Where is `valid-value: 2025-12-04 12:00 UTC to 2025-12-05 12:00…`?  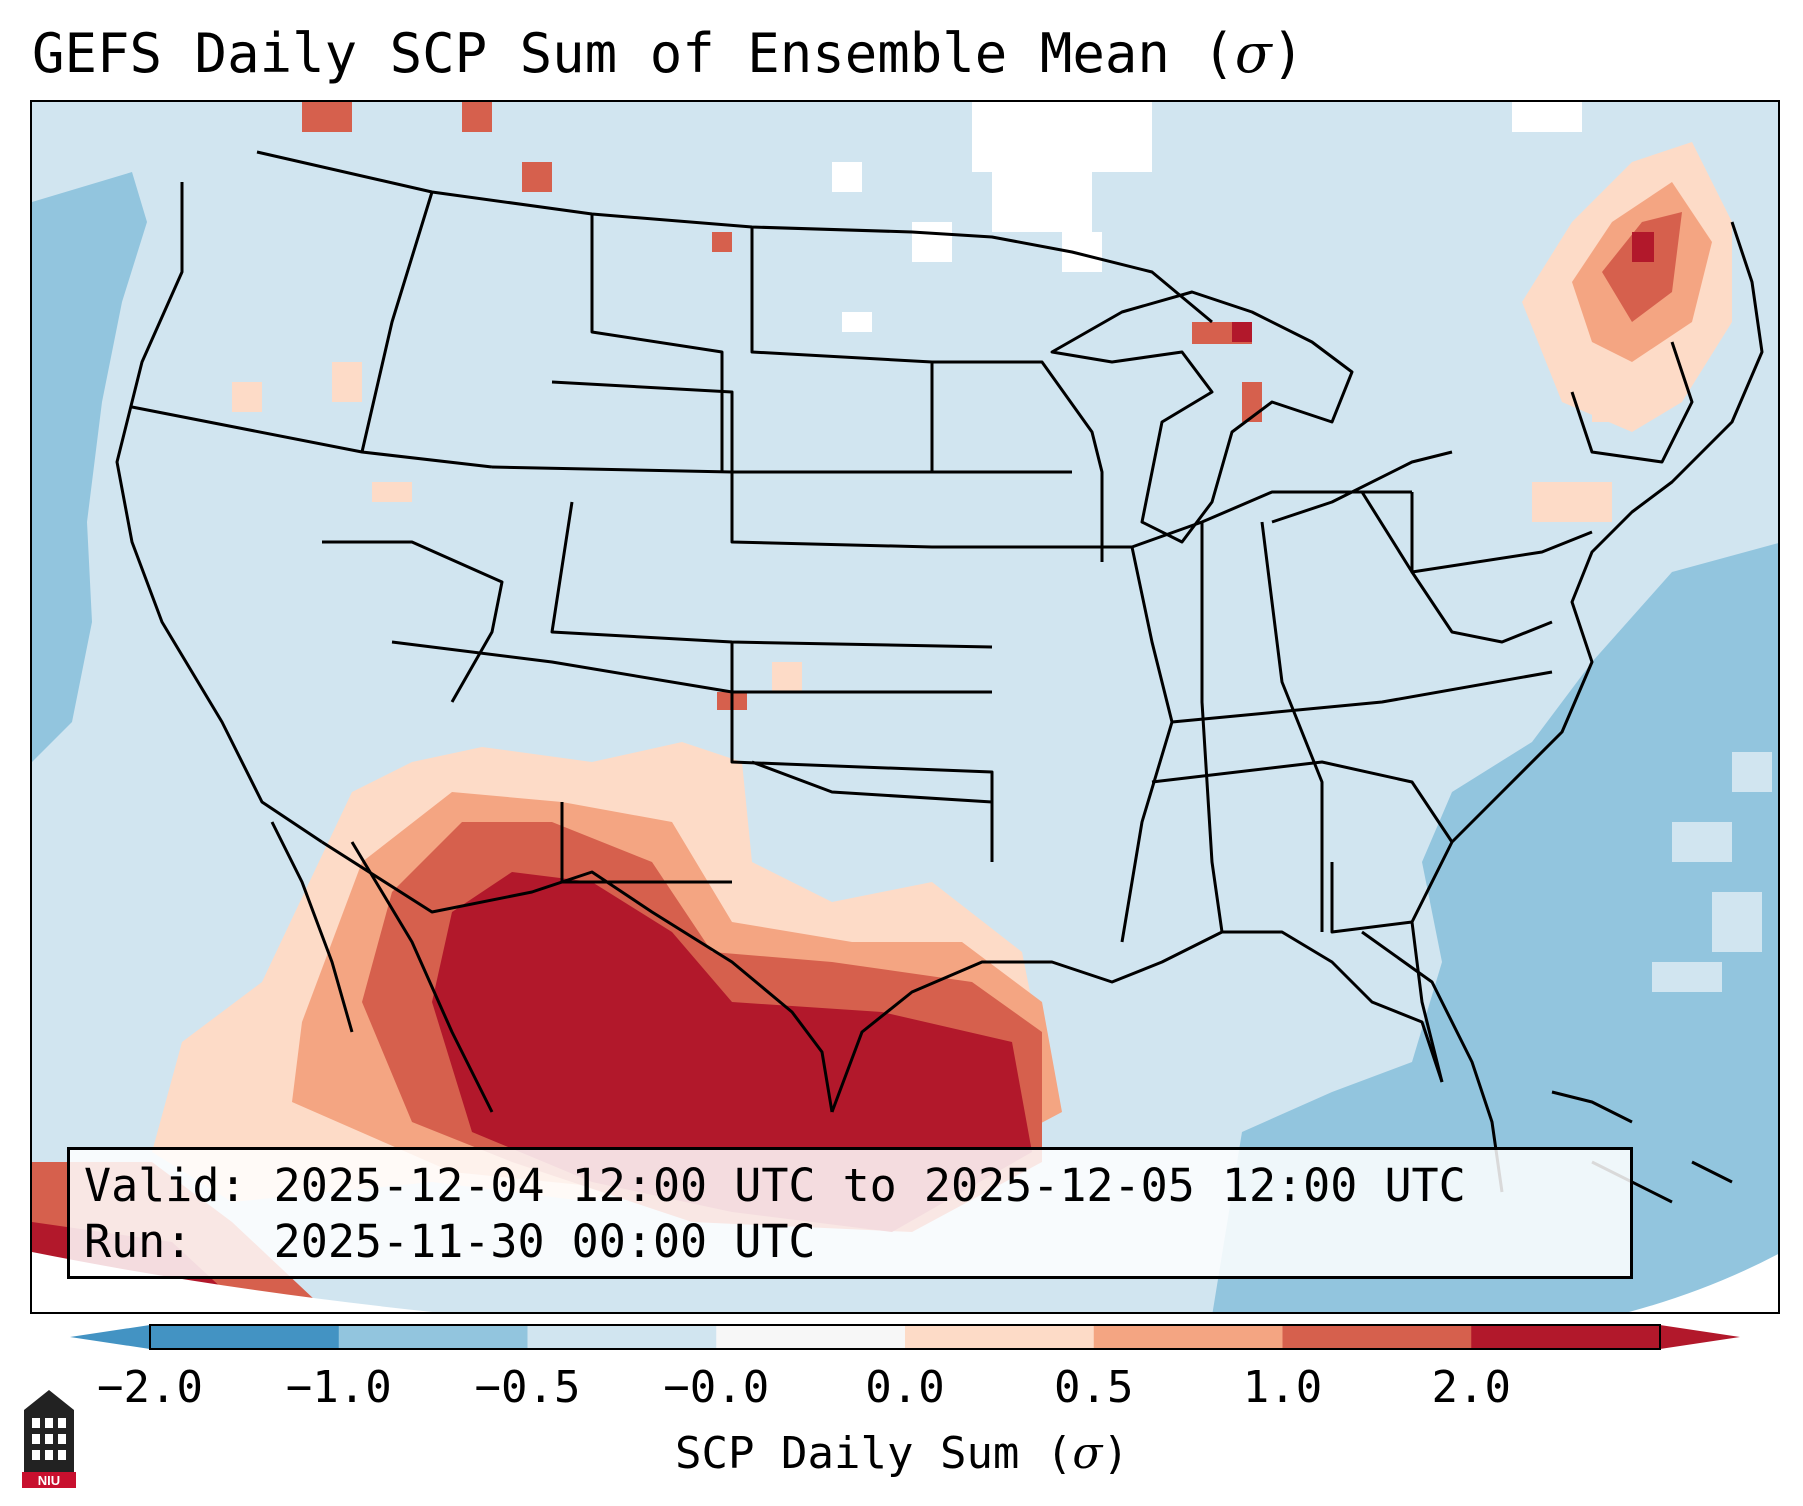 valid-value: 2025-12-04 12:00 UTC to 2025-12-05 12:00… is located at coordinates (869, 1185).